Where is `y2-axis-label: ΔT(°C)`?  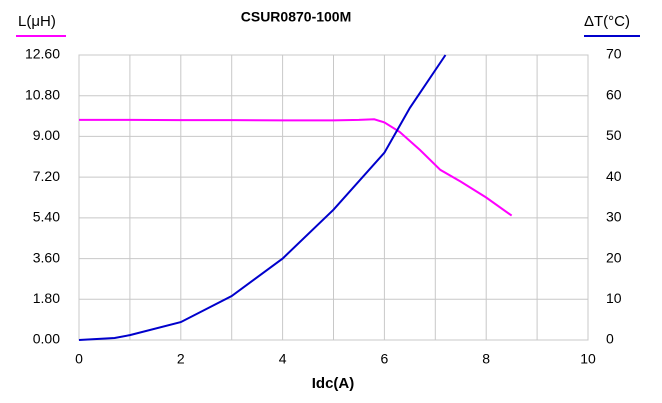
y2-axis-label: ΔT(°C) is located at coordinates (607, 21).